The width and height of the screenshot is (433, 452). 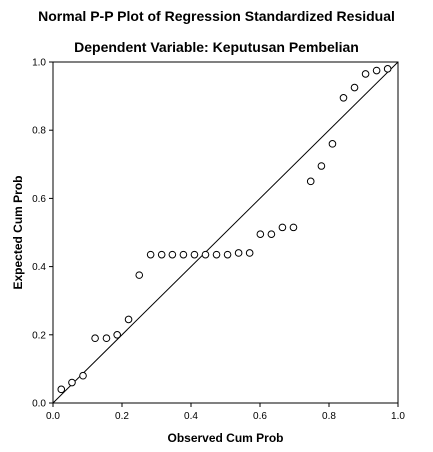 What do you see at coordinates (329, 416) in the screenshot?
I see `x-tick-label: 0.8` at bounding box center [329, 416].